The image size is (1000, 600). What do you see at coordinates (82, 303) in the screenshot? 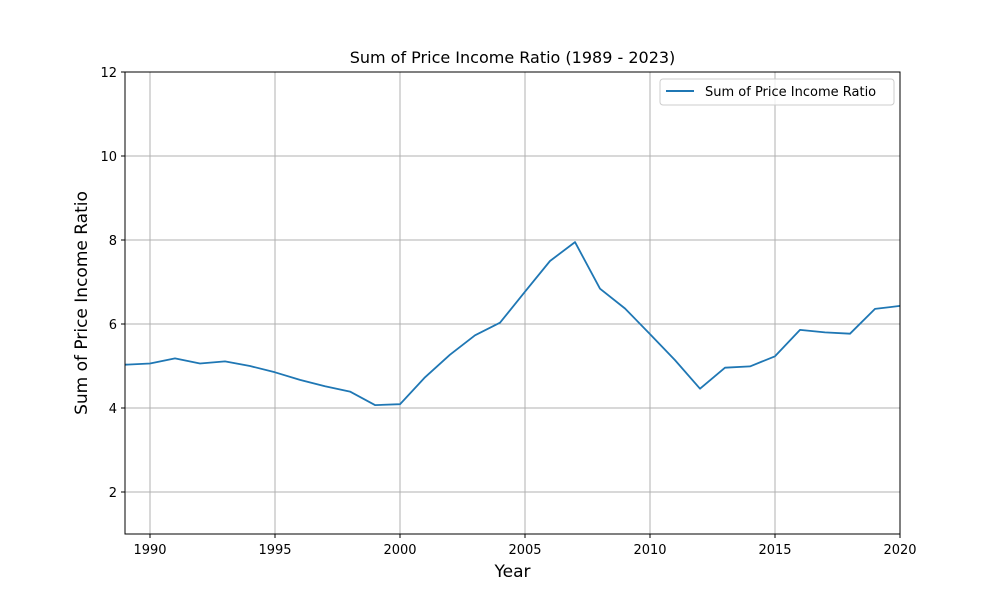
I see `y-axis-title: Sum of Price Income Ratio` at bounding box center [82, 303].